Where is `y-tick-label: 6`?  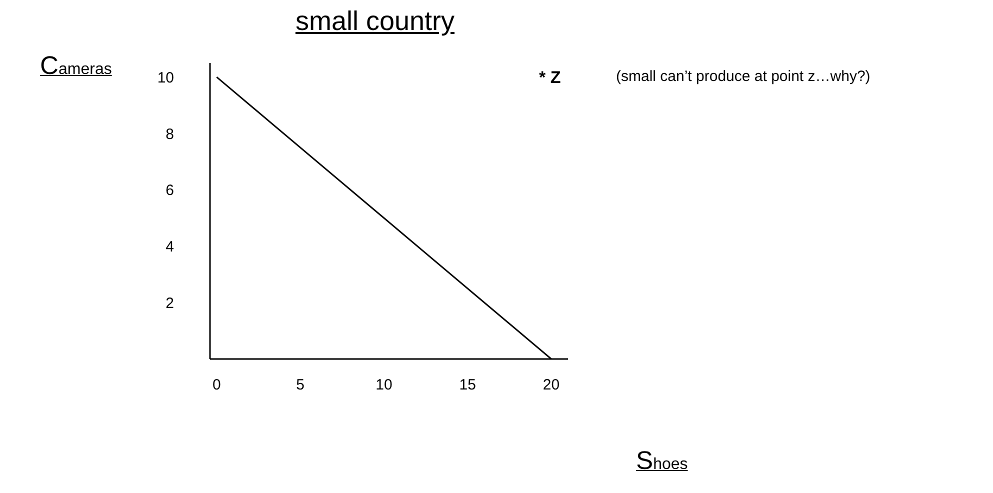 y-tick-label: 6 is located at coordinates (170, 191).